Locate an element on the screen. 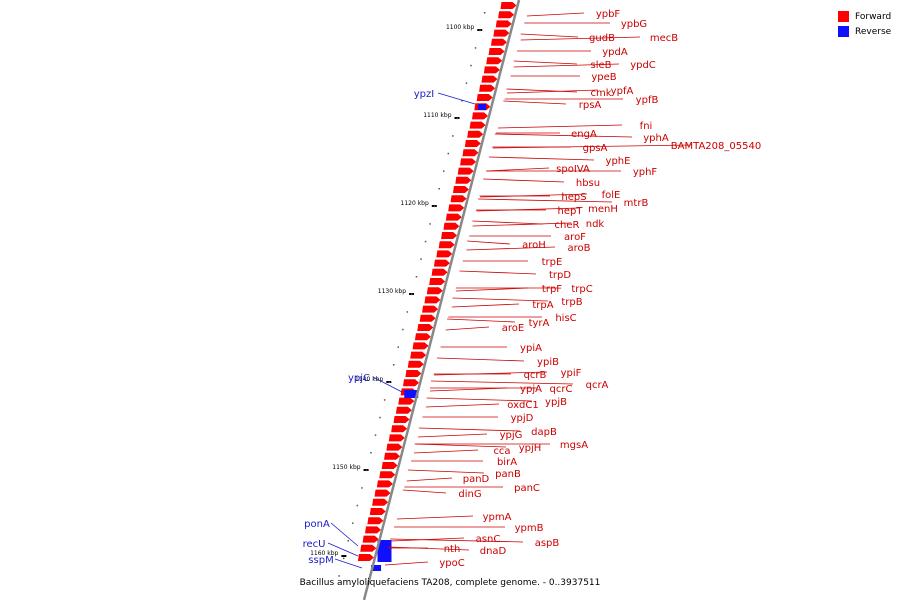  gene-menh: menH is located at coordinates (547, 209).